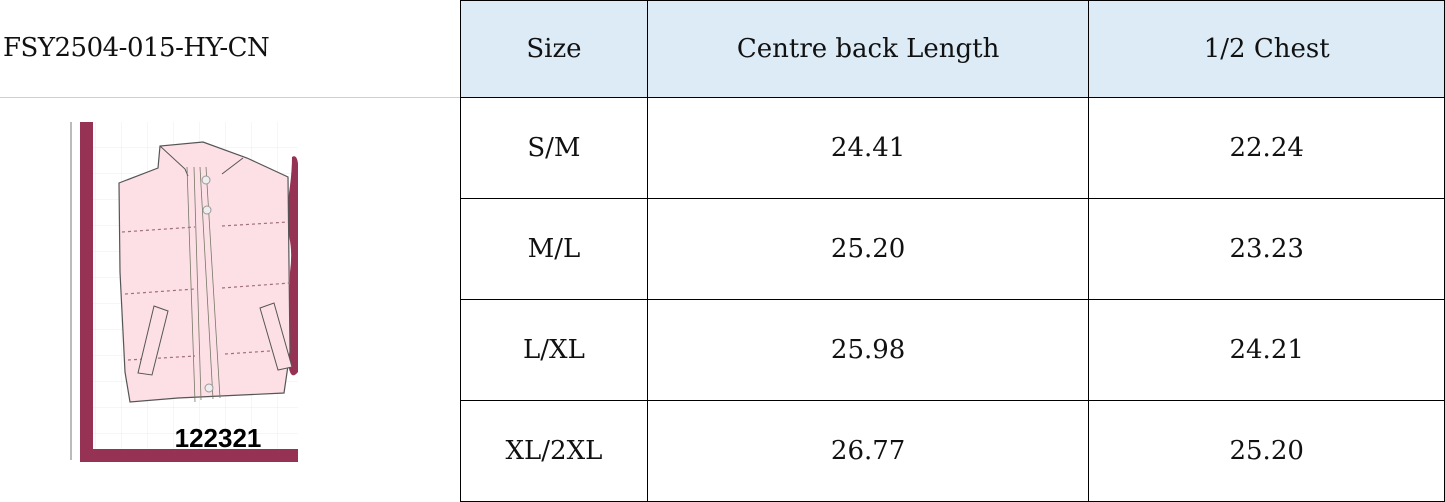 The image size is (1445, 502). What do you see at coordinates (868, 350) in the screenshot?
I see `length-cell: 25.98` at bounding box center [868, 350].